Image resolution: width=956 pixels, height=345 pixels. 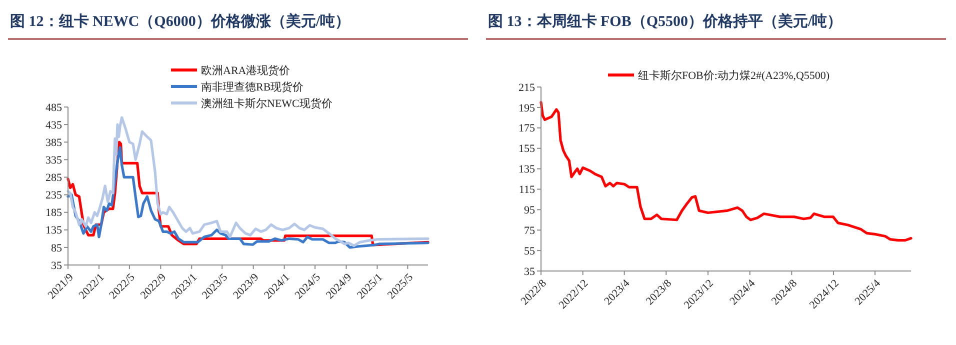 I want to click on y-tick-label: 75, so click(x=530, y=230).